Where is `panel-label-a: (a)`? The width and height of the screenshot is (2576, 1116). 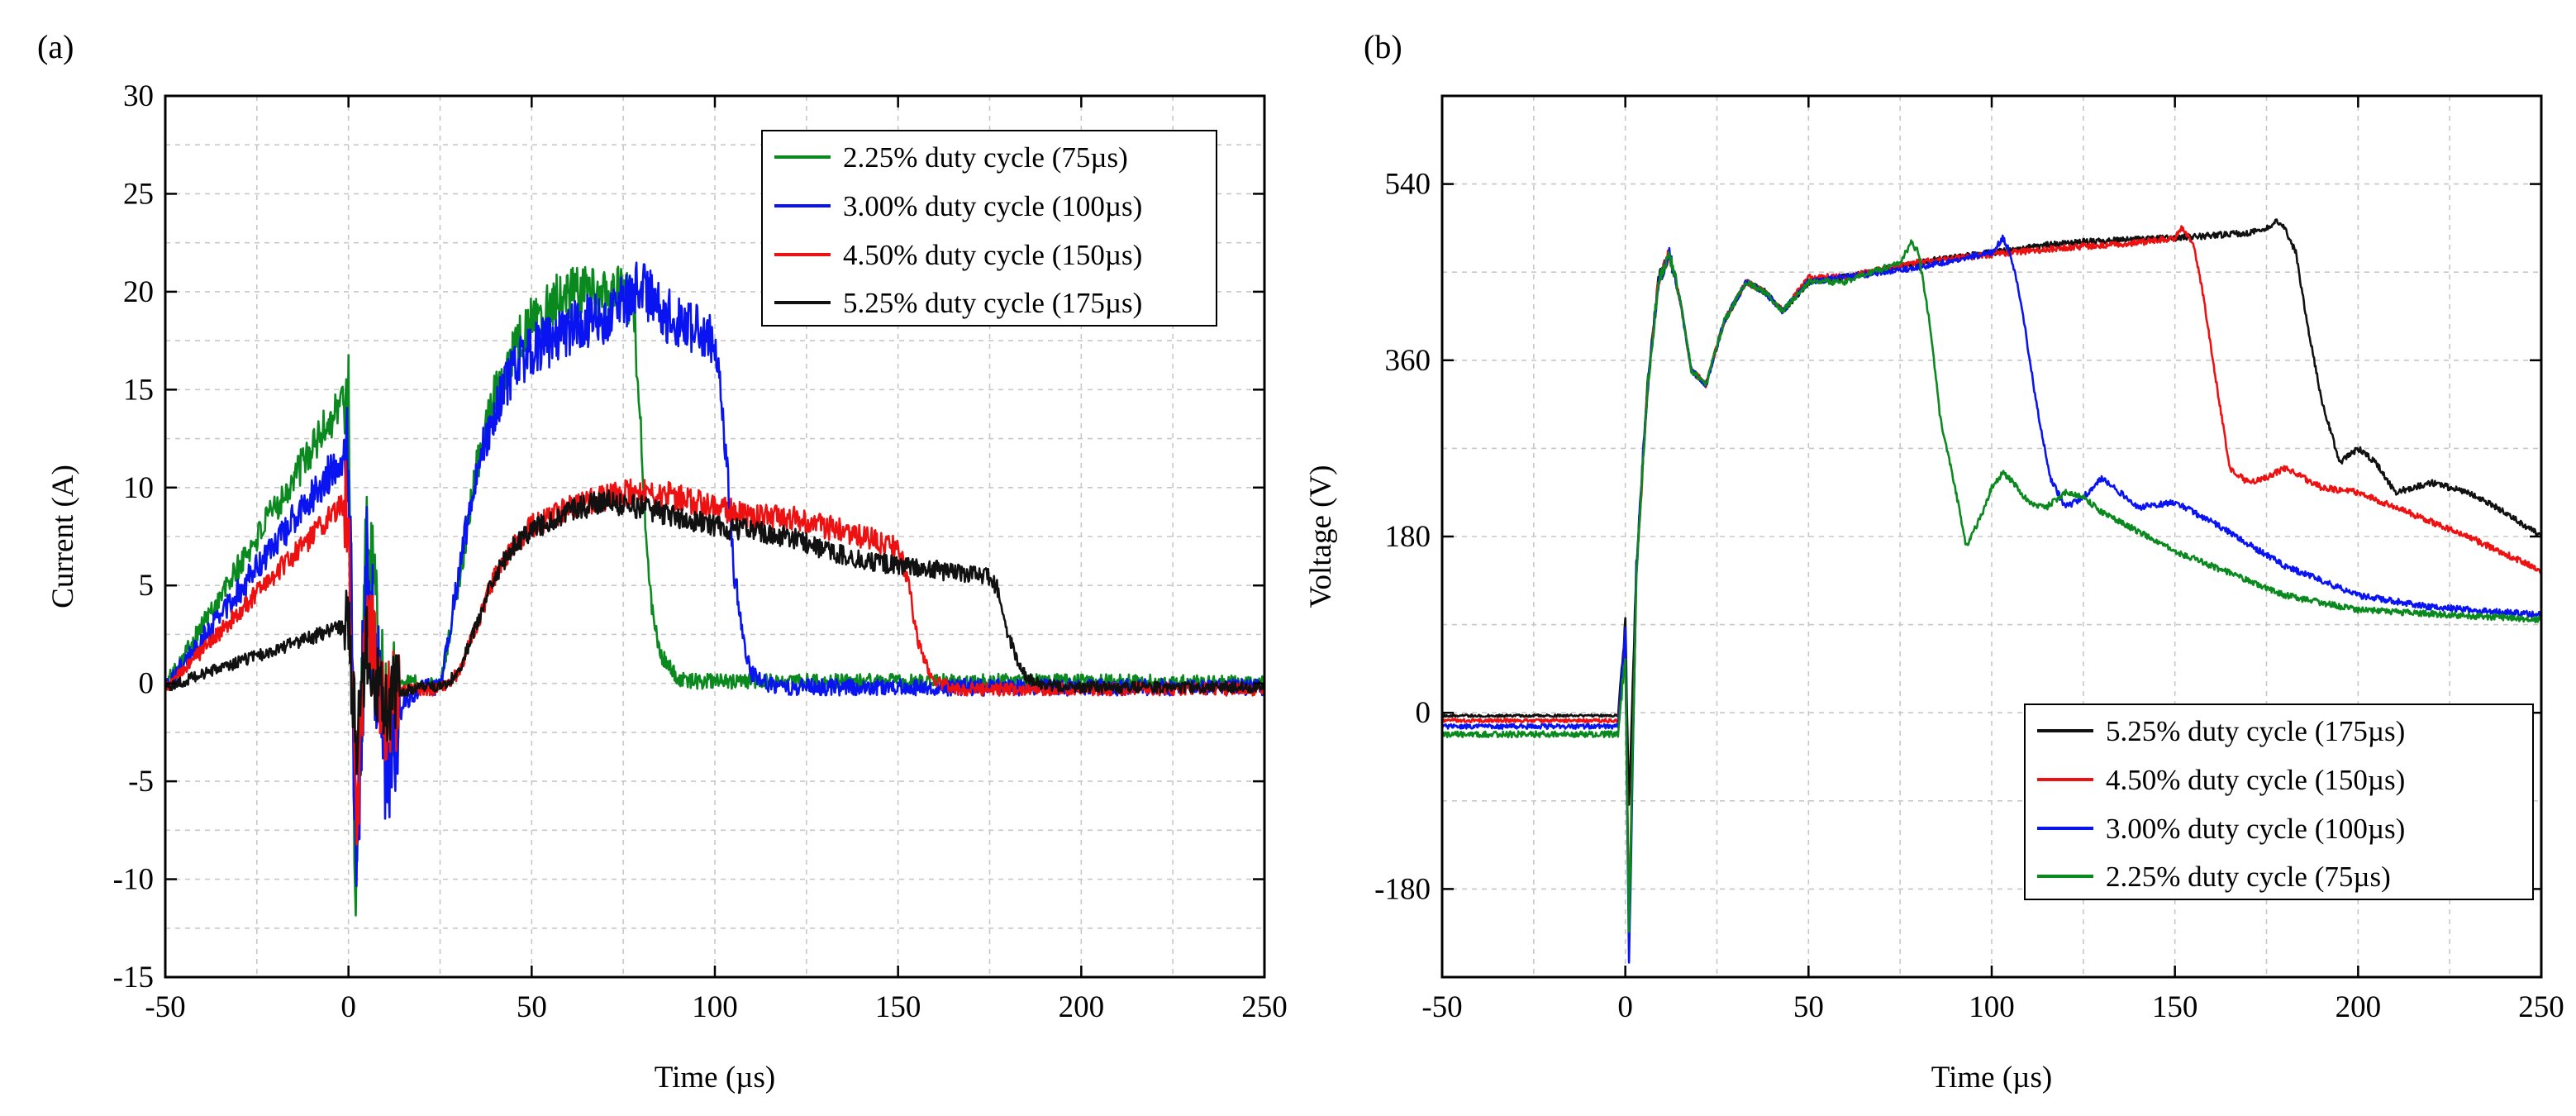 panel-label-a: (a) is located at coordinates (56, 46).